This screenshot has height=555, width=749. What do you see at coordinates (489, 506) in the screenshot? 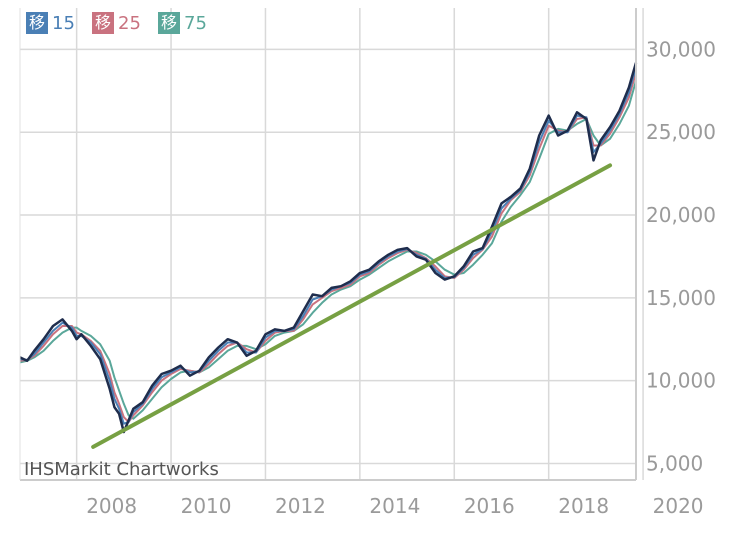
I see `x-tick-label: 2016` at bounding box center [489, 506].